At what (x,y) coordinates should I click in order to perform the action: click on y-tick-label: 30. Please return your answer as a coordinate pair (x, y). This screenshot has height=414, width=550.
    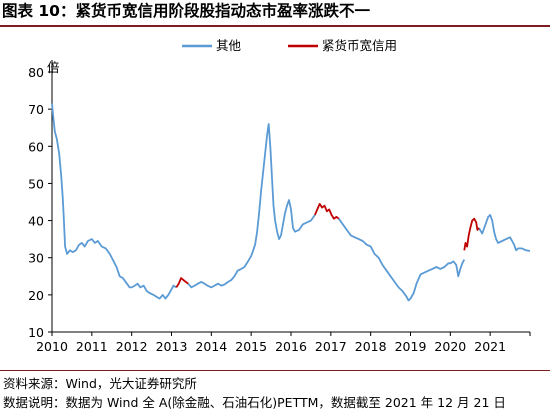
    Looking at the image, I should click on (36, 258).